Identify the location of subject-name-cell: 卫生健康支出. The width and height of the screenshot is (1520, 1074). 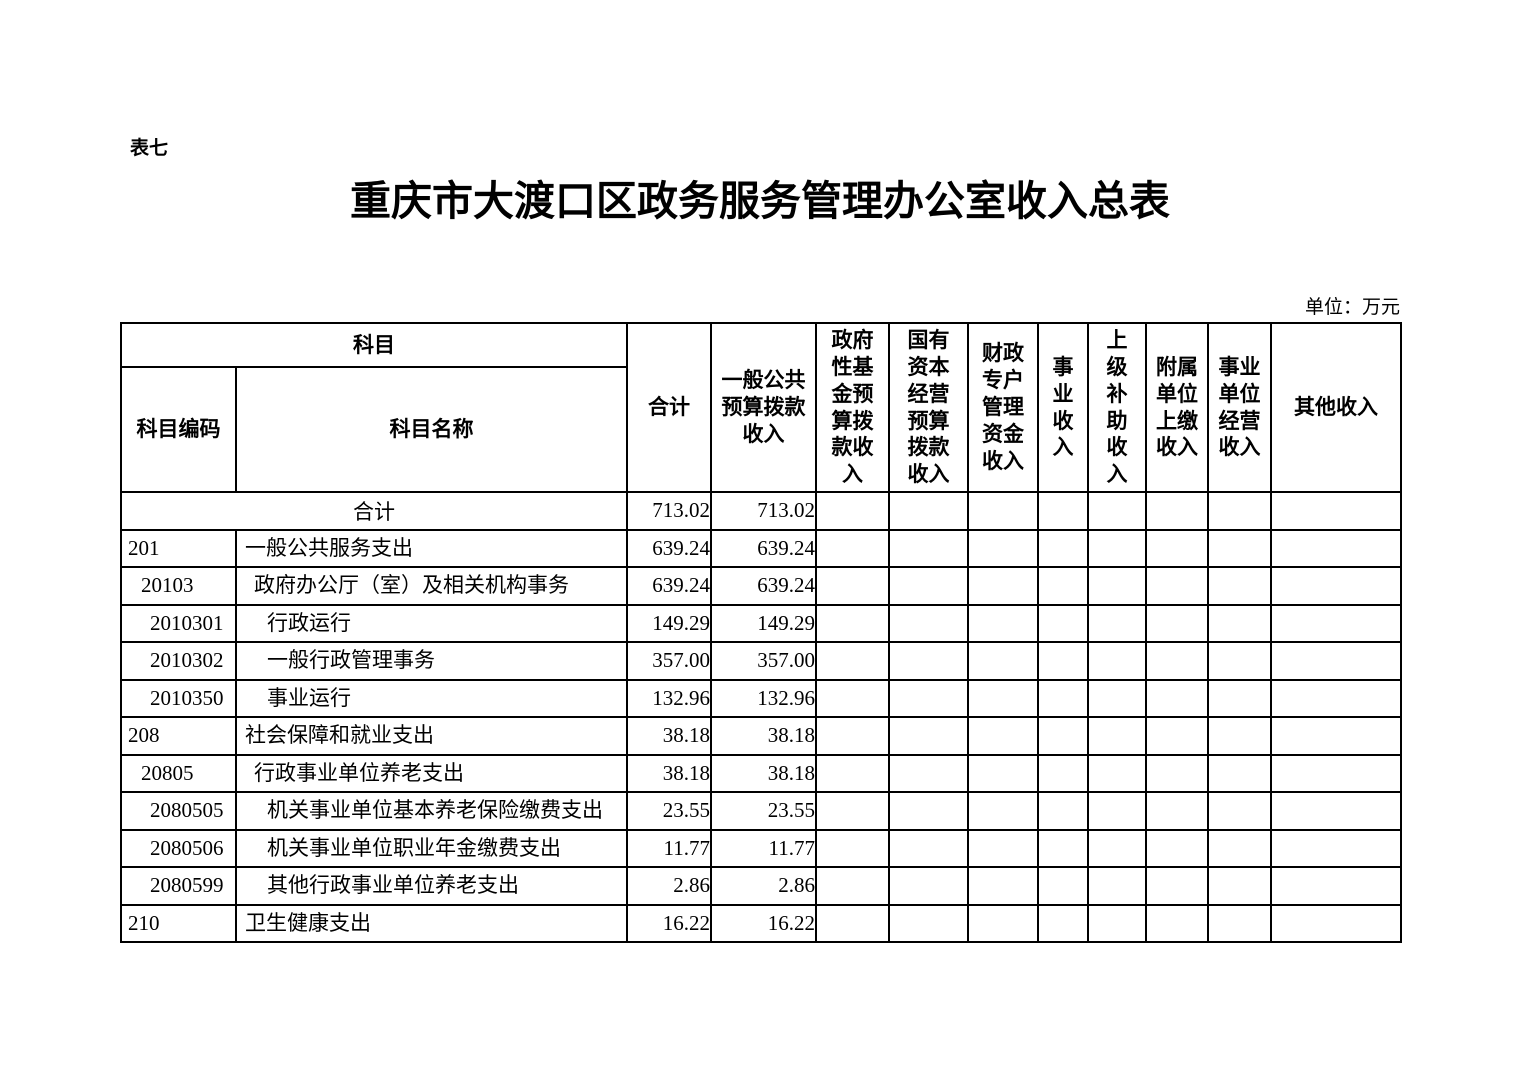
(431, 923).